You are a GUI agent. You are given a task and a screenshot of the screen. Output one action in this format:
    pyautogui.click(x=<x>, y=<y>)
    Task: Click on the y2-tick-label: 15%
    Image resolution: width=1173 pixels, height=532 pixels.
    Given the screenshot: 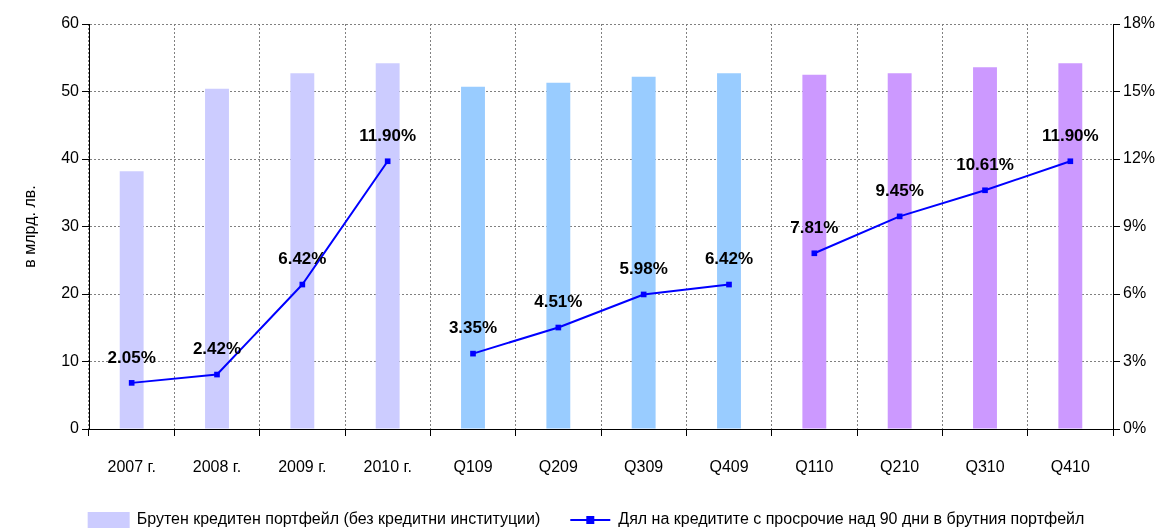 What is the action you would take?
    pyautogui.click(x=1139, y=90)
    